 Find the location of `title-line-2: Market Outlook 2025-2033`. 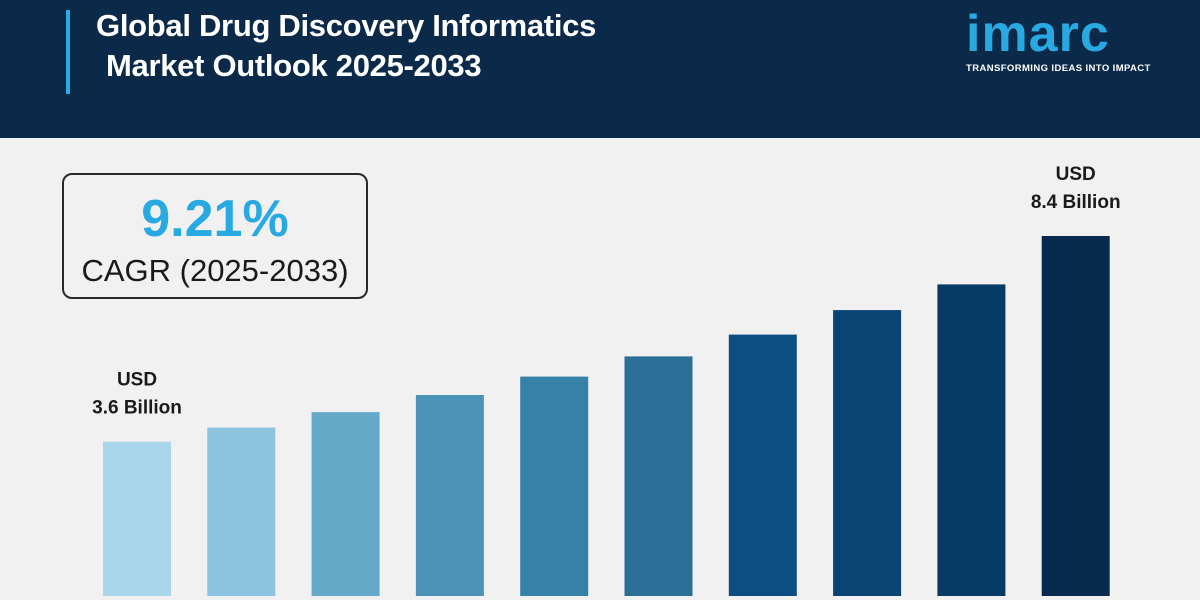

title-line-2: Market Outlook 2025-2033 is located at coordinates (294, 65).